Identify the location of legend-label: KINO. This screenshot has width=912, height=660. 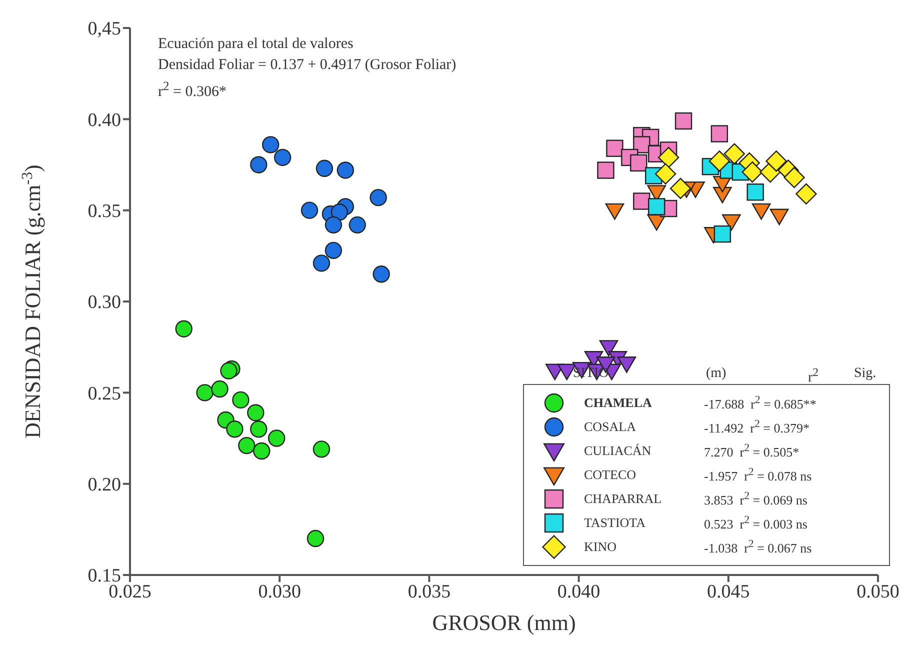
(601, 547).